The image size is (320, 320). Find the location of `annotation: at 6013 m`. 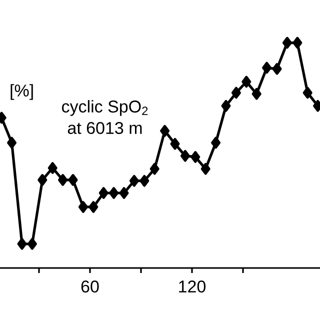

annotation: at 6013 m is located at coordinates (105, 128).